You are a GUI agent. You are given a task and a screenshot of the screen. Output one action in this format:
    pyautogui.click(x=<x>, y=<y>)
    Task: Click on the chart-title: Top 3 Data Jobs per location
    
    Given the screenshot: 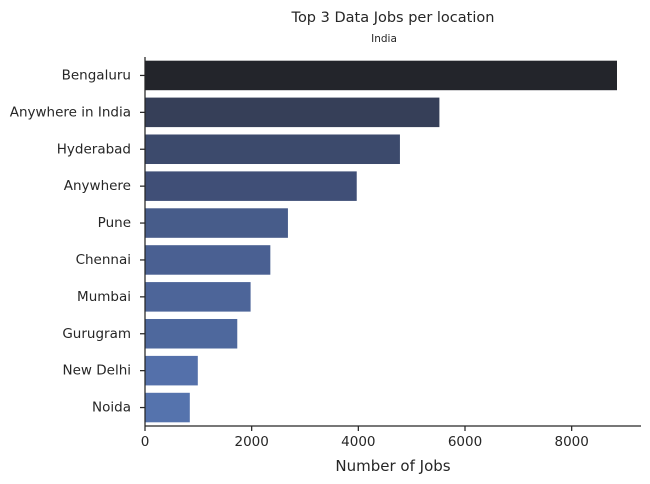 What is the action you would take?
    pyautogui.click(x=393, y=18)
    